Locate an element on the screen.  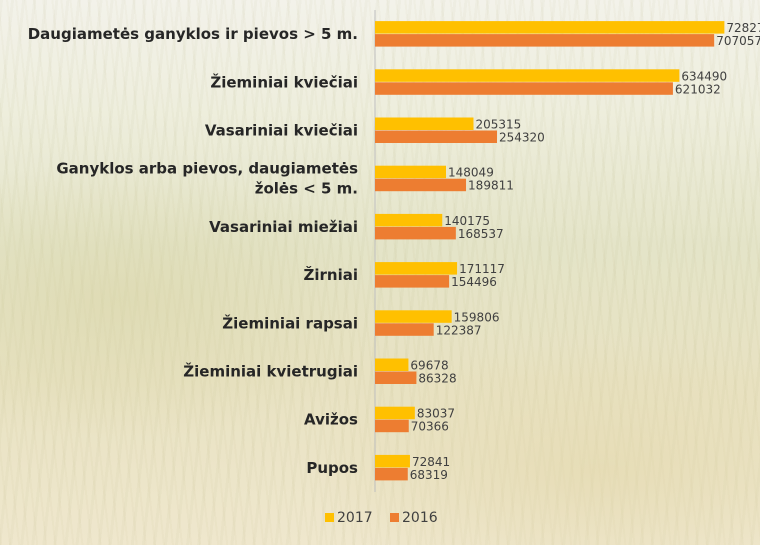
category-label-line: Žieminiai rapsai is located at coordinates (290, 322).